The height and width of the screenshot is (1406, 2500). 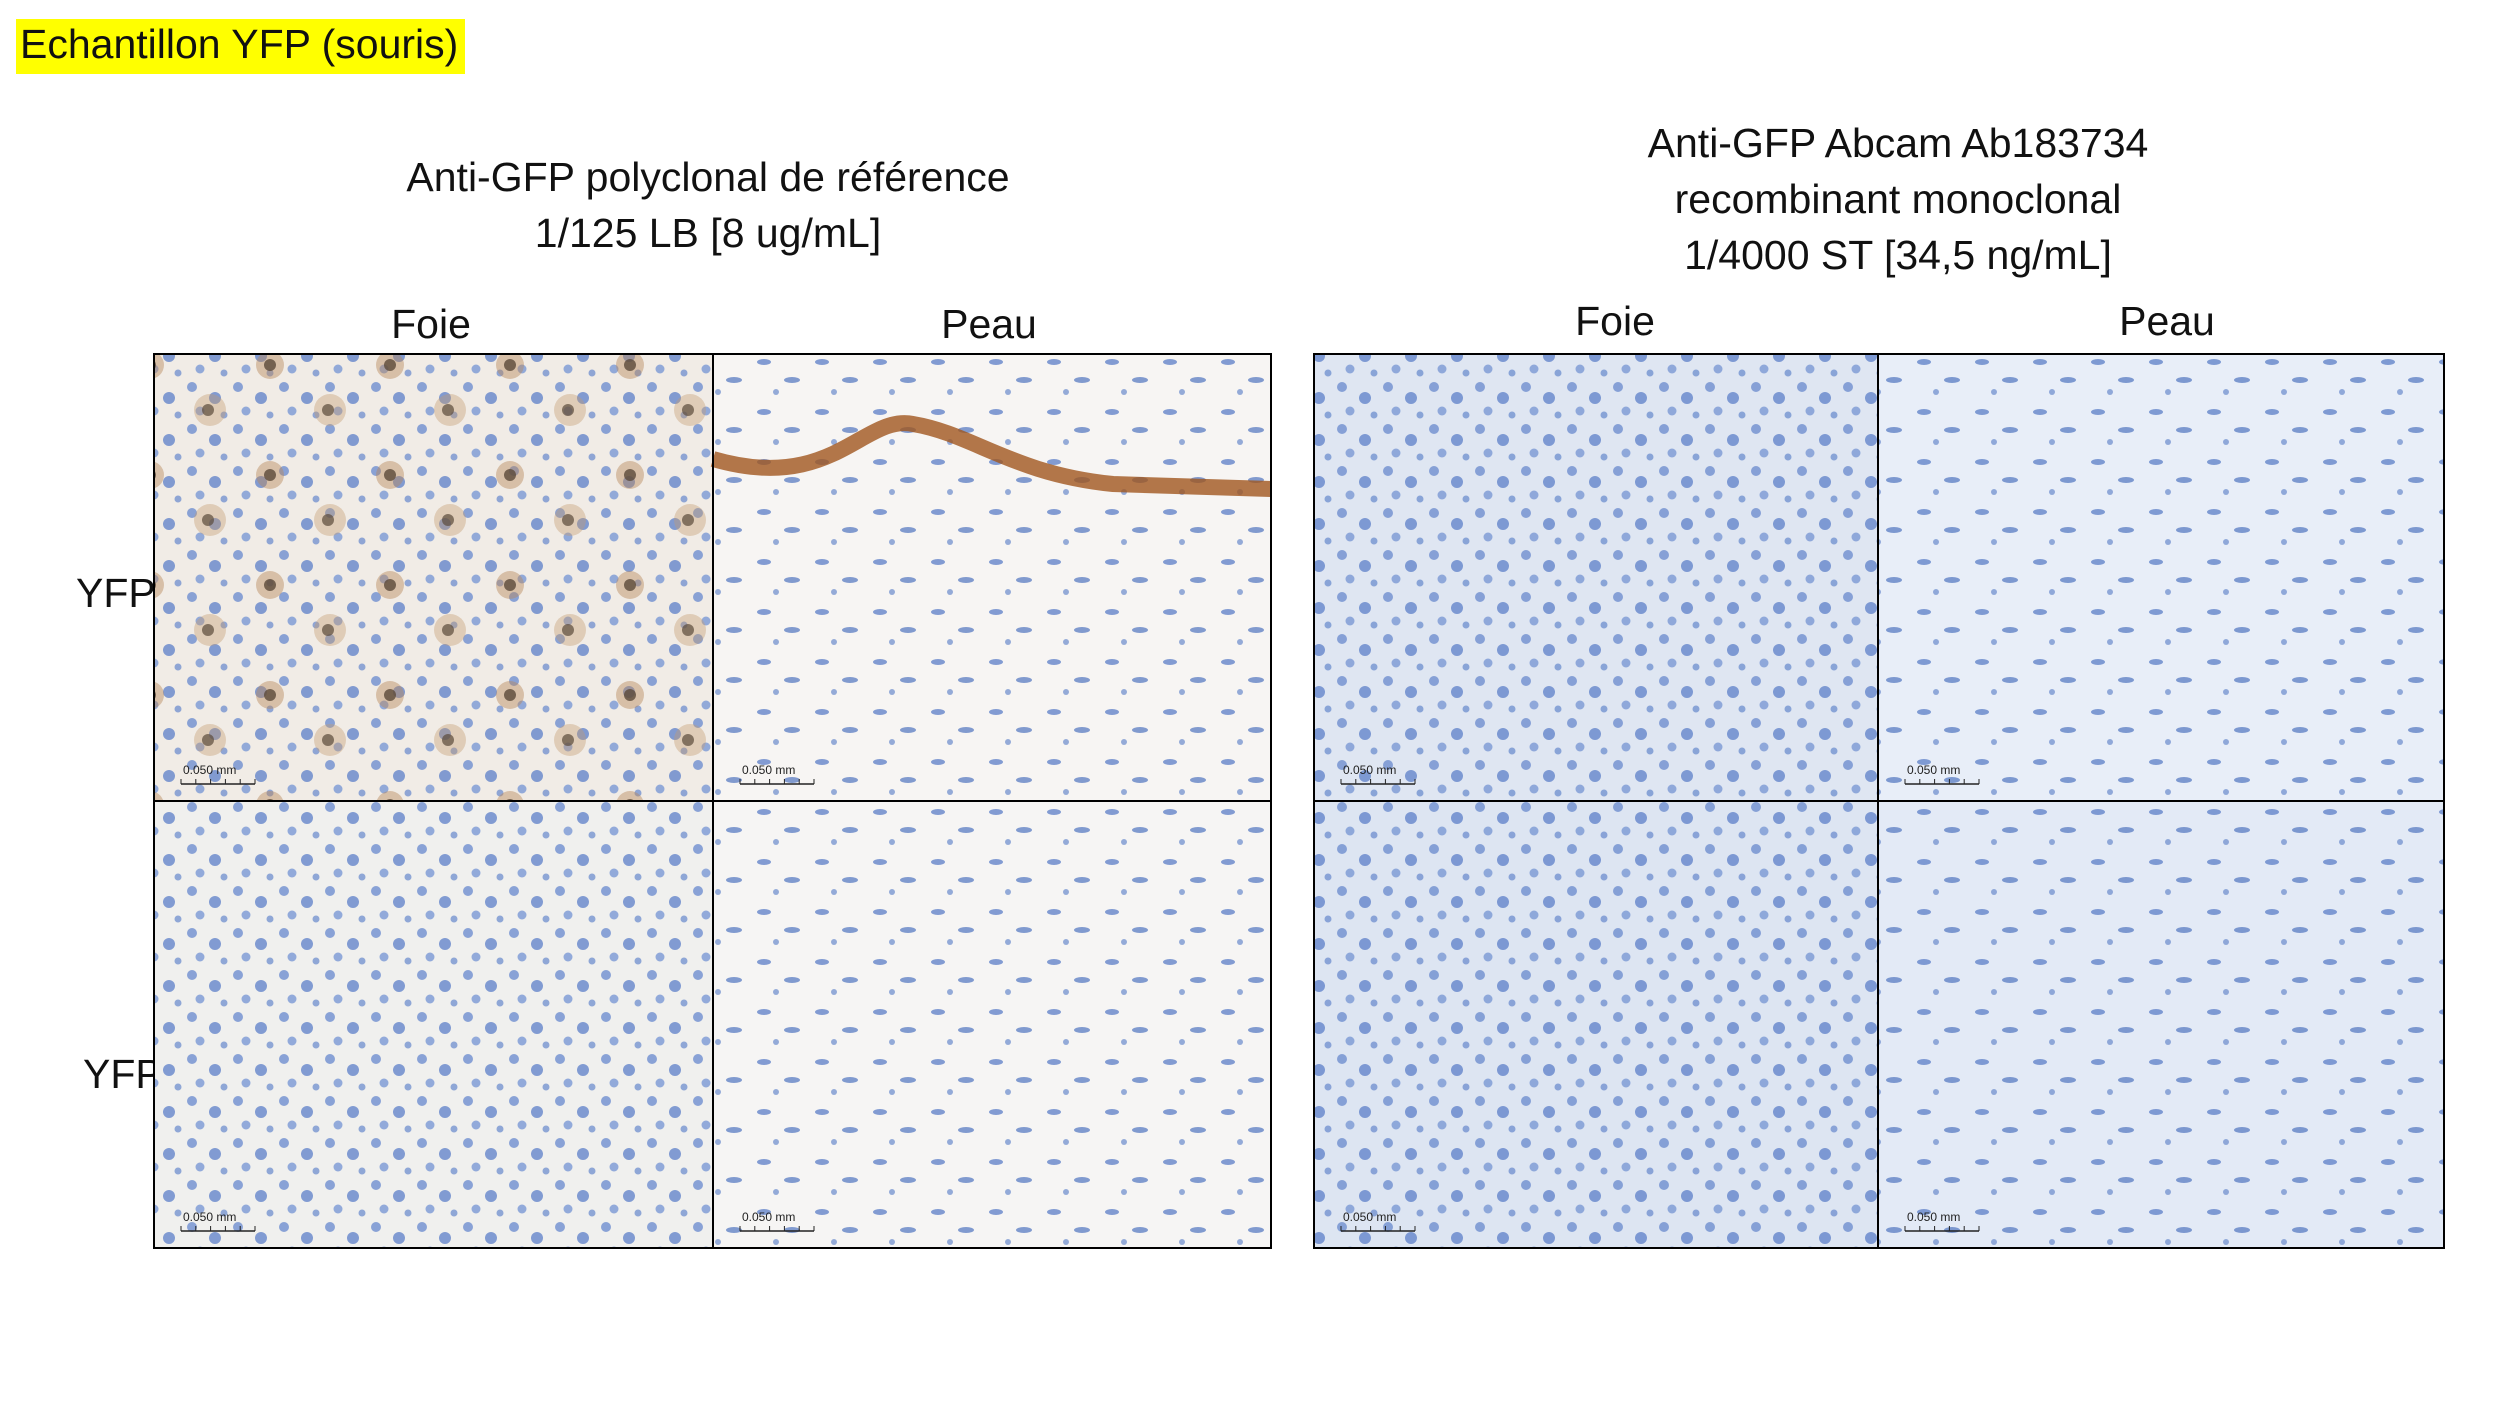 What do you see at coordinates (1898, 199) in the screenshot?
I see `panel-title: recombinant monoclonal` at bounding box center [1898, 199].